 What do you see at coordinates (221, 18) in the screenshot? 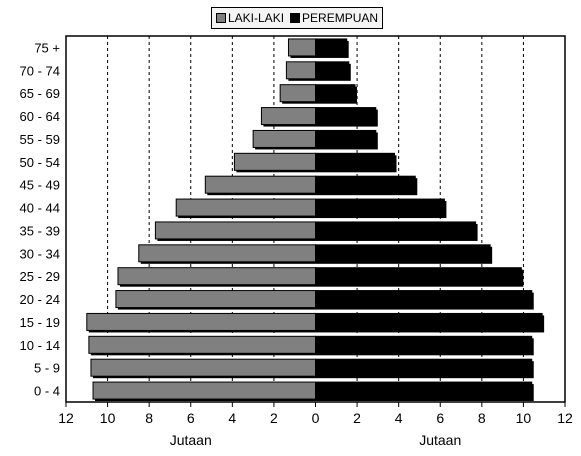
I see `legend-swatch-male` at bounding box center [221, 18].